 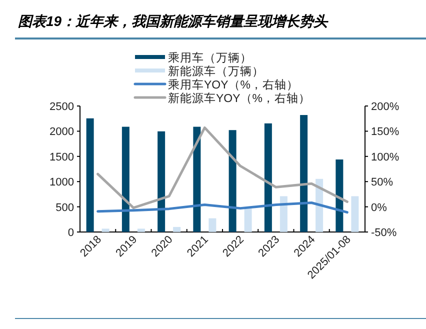 What do you see at coordinates (382, 182) in the screenshot?
I see `y2-tick-label: 50%` at bounding box center [382, 182].